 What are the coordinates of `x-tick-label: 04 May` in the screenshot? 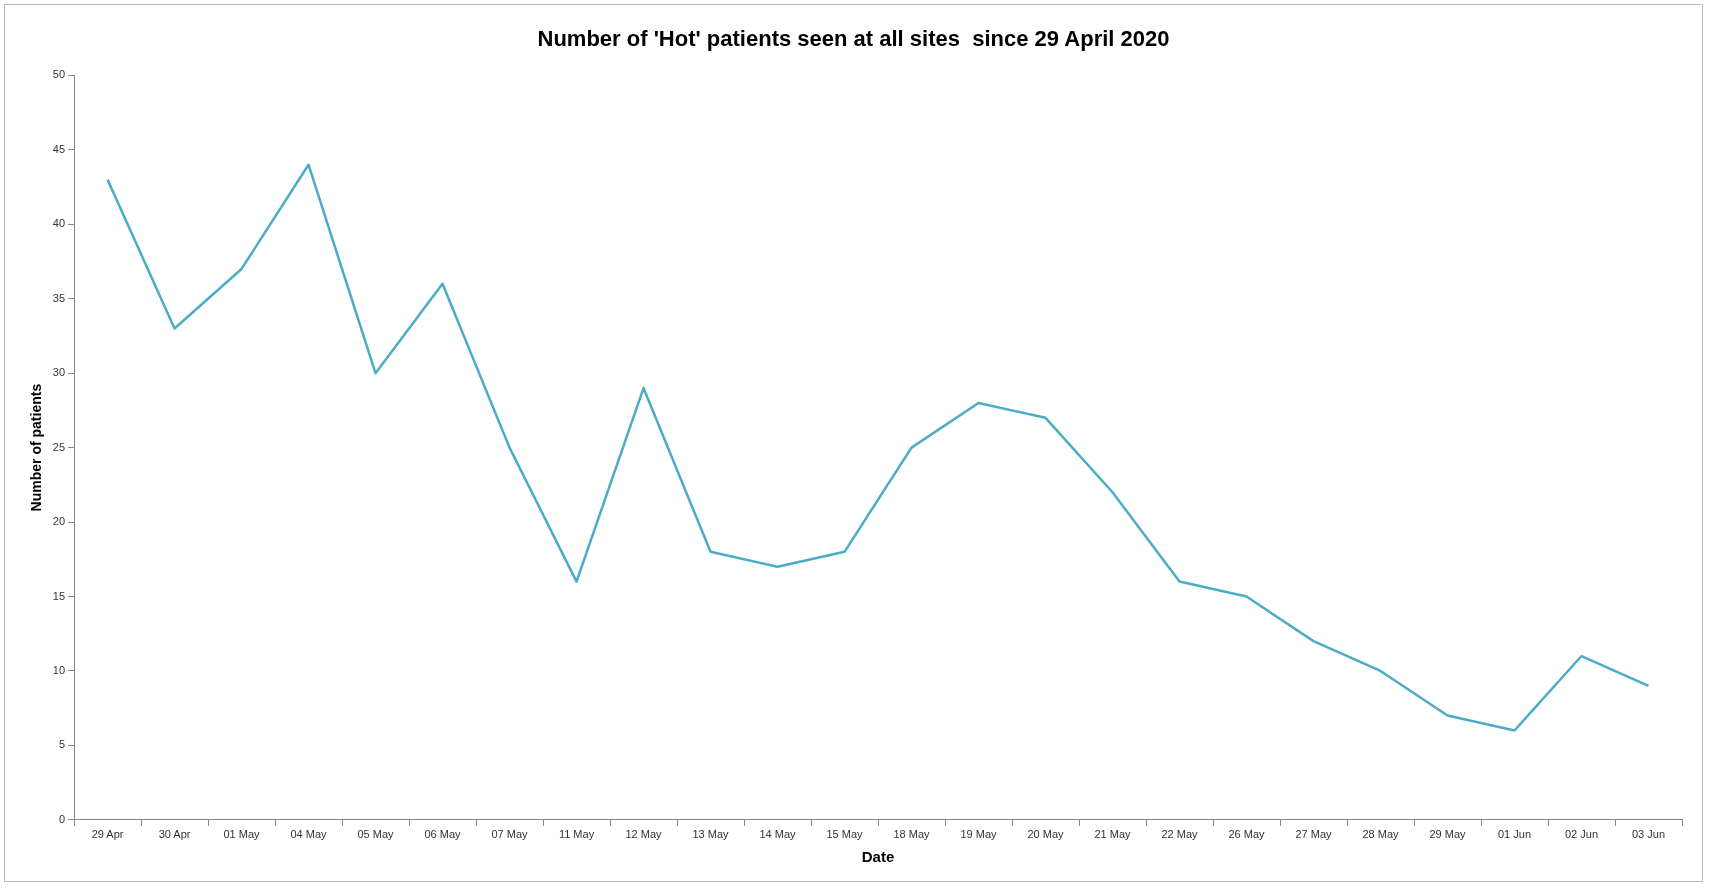 It's located at (309, 834).